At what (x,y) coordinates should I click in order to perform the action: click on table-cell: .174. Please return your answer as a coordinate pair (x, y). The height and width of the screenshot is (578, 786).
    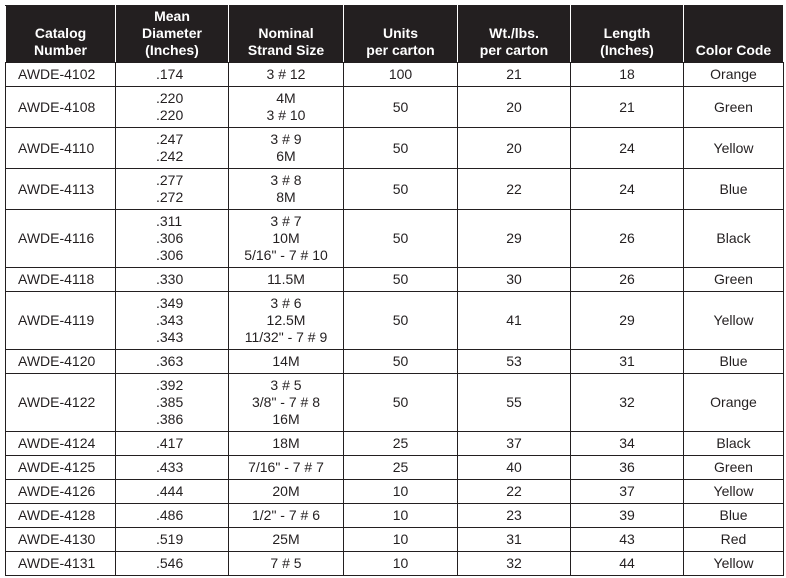
    Looking at the image, I should click on (172, 74).